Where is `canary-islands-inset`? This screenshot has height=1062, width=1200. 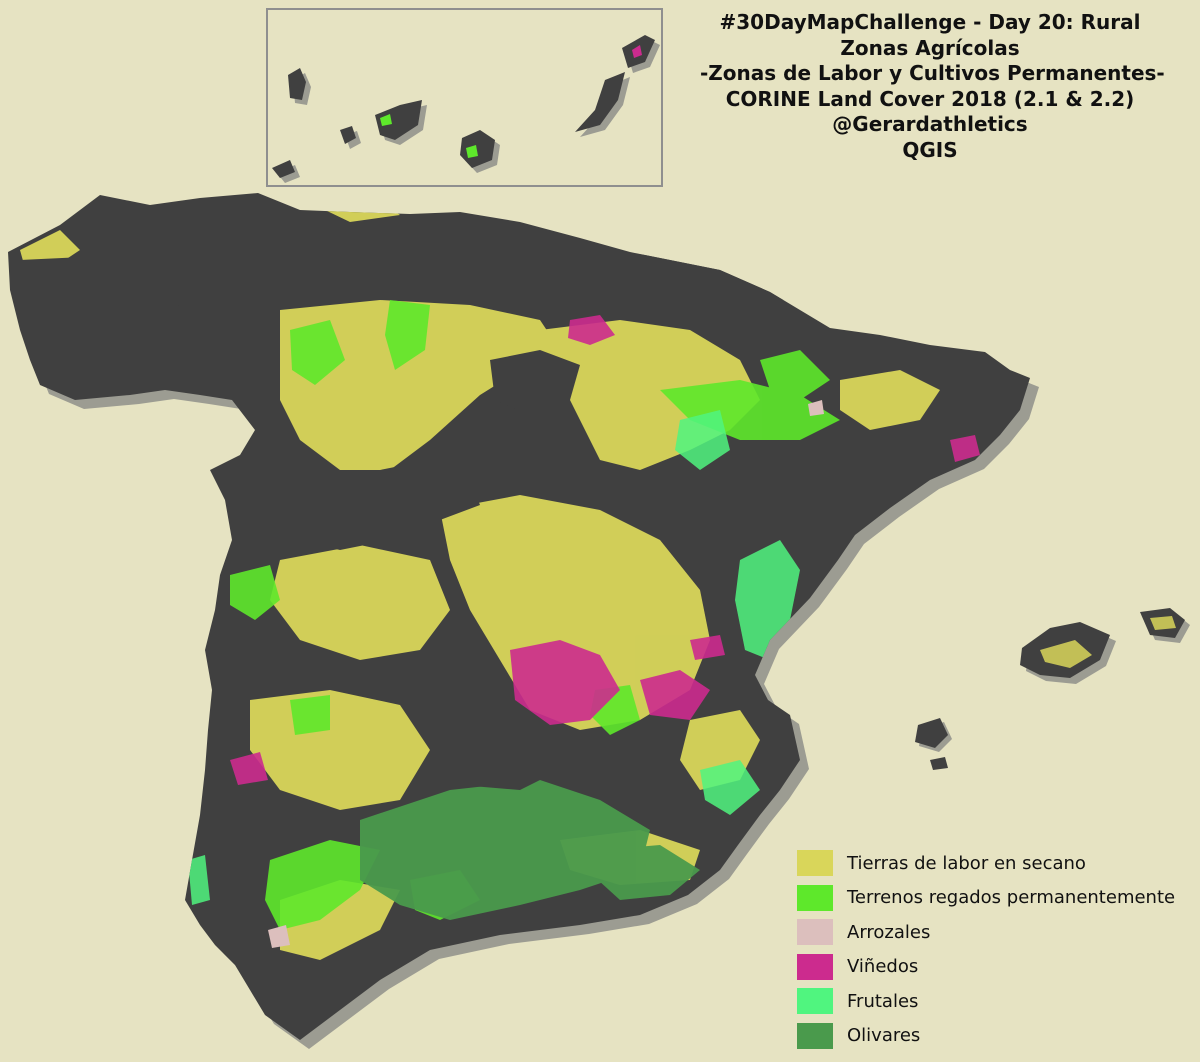
canary-islands-inset is located at coordinates (464, 97).